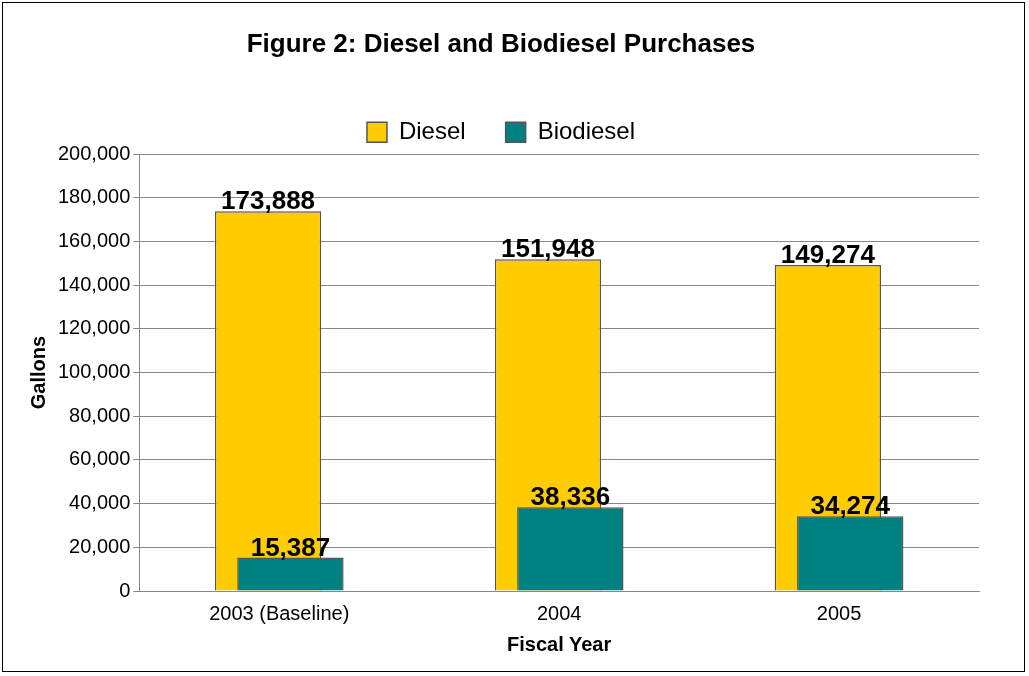  What do you see at coordinates (100, 502) in the screenshot?
I see `y-tick-label: 40,000` at bounding box center [100, 502].